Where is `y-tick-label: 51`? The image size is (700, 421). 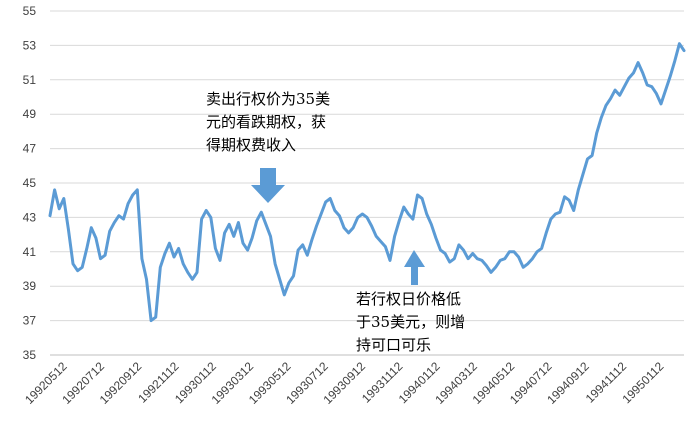 y-tick-label: 51 is located at coordinates (30, 80).